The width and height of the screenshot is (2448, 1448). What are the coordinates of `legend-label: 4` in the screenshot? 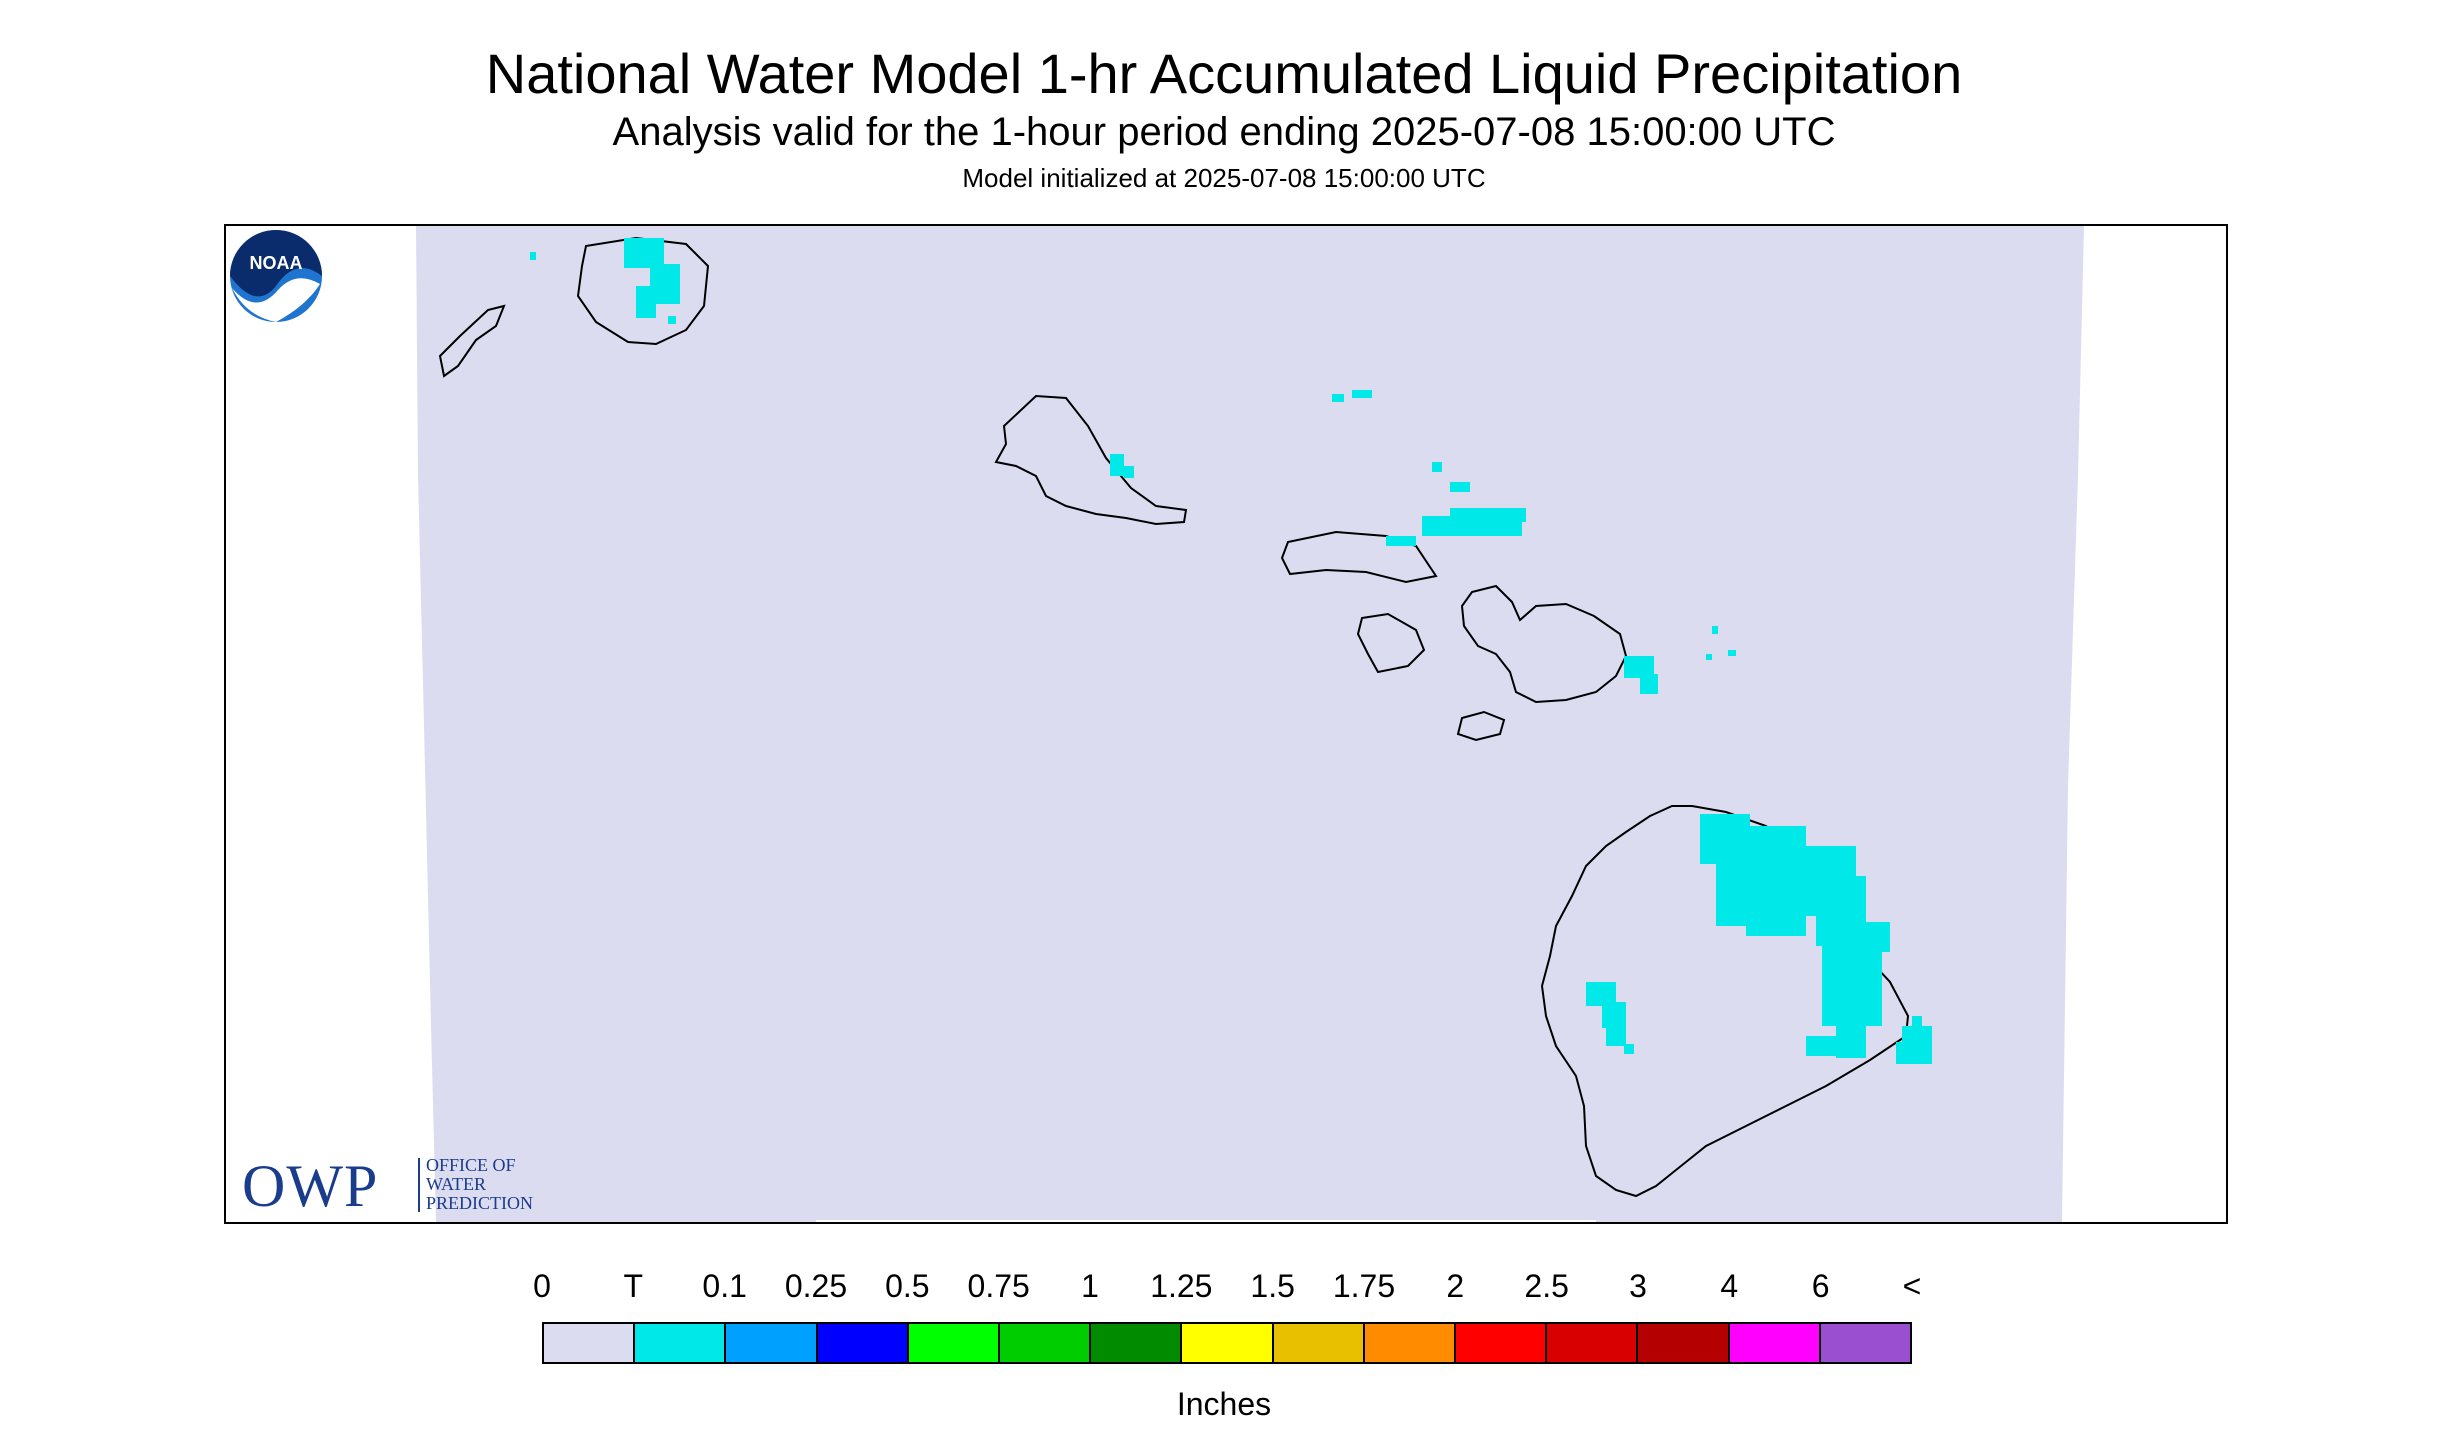 It's located at (1729, 1286).